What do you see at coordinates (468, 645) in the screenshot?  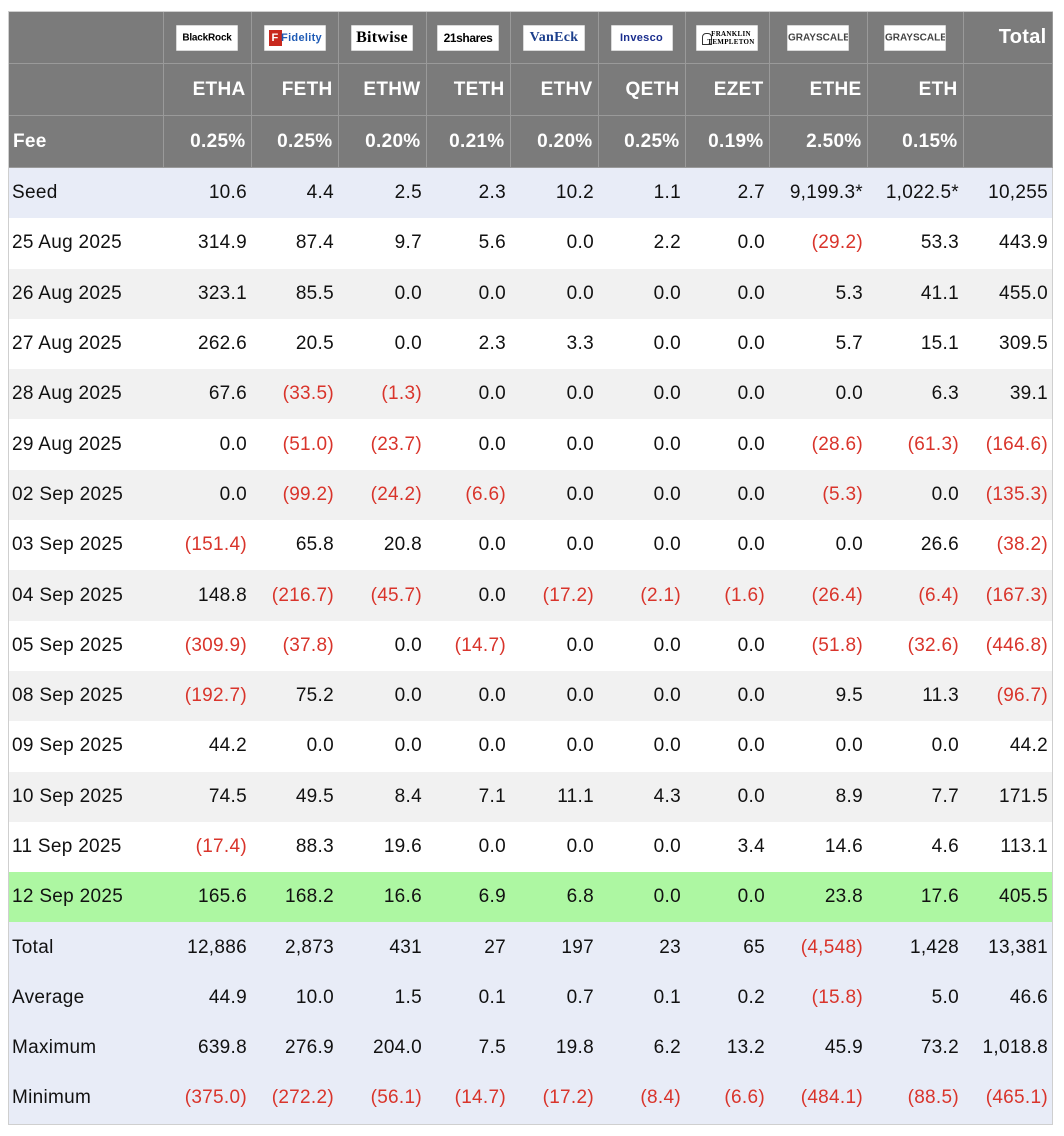 I see `flow-cell: (14.7)` at bounding box center [468, 645].